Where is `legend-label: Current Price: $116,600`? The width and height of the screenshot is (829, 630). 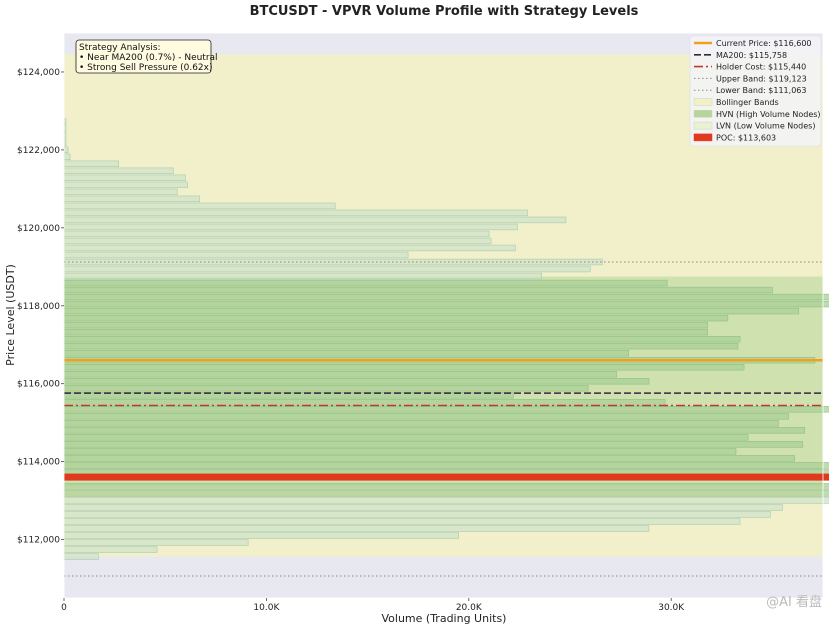 legend-label: Current Price: $116,600 is located at coordinates (764, 43).